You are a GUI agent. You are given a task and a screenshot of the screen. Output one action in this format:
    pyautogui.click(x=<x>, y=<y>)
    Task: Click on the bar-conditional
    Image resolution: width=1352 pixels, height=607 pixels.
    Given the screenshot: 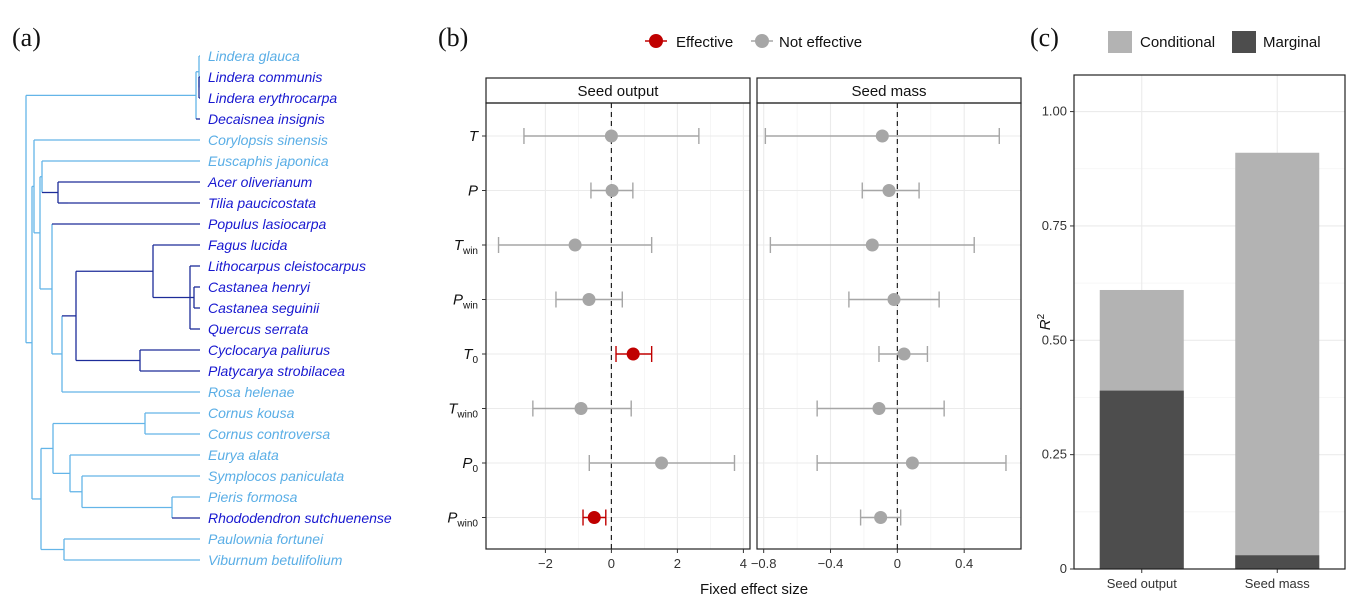 What is the action you would take?
    pyautogui.click(x=1277, y=360)
    